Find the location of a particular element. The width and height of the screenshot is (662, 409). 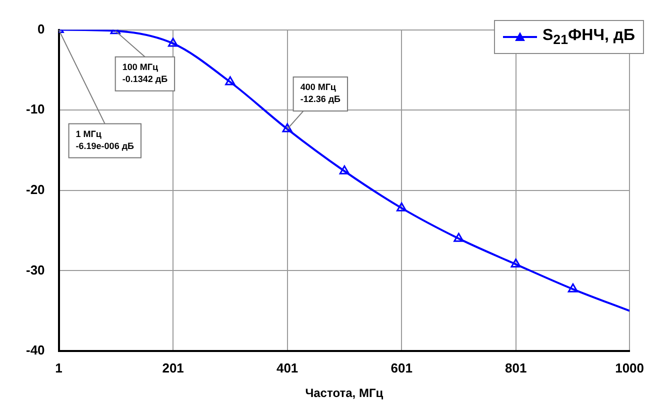

x-tick-label: 201 is located at coordinates (173, 368).